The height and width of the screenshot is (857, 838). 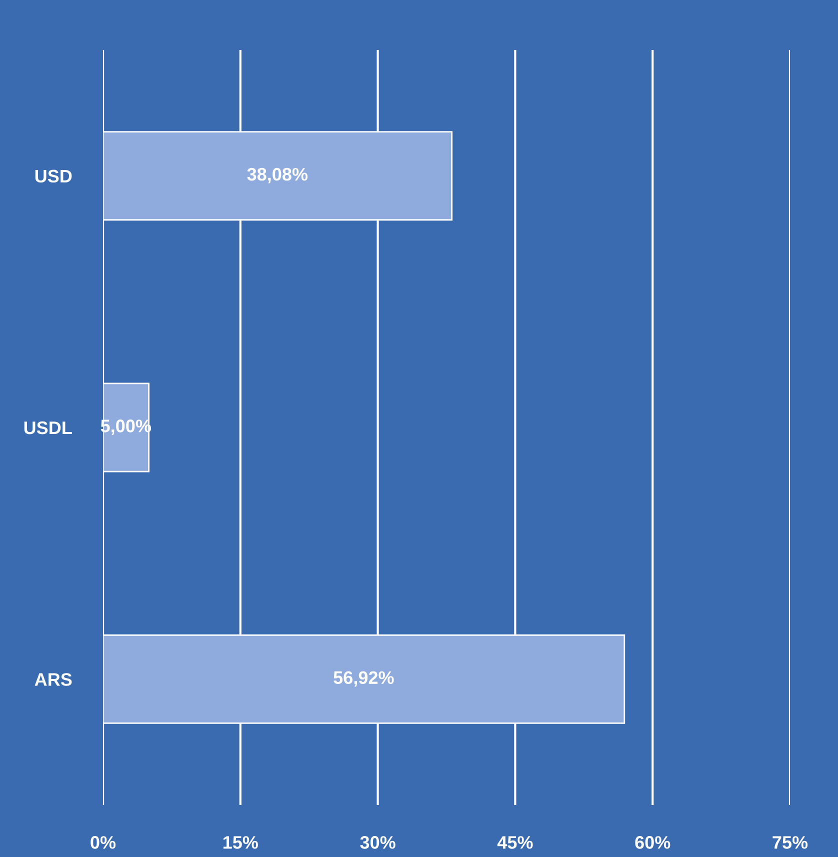 What do you see at coordinates (48, 427) in the screenshot?
I see `y-tick-label: USDL` at bounding box center [48, 427].